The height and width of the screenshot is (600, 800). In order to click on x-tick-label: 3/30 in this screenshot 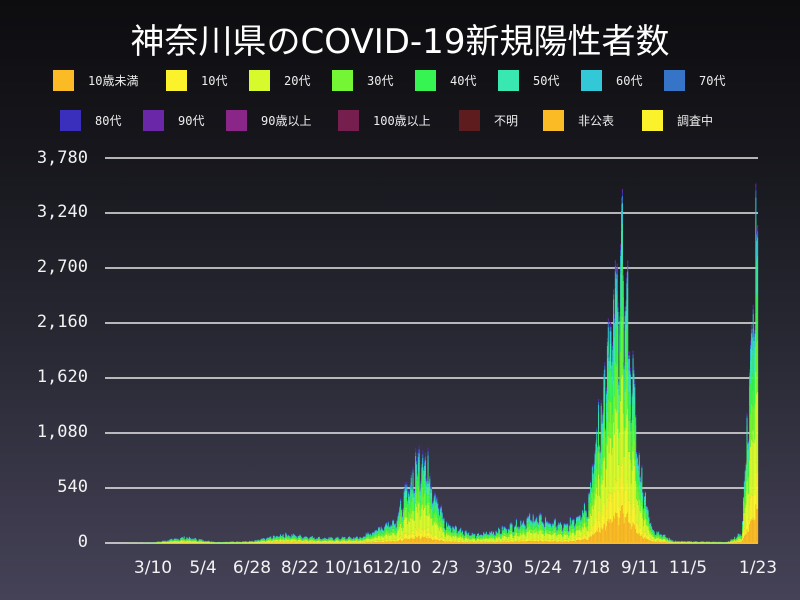, I will do `click(494, 568)`.